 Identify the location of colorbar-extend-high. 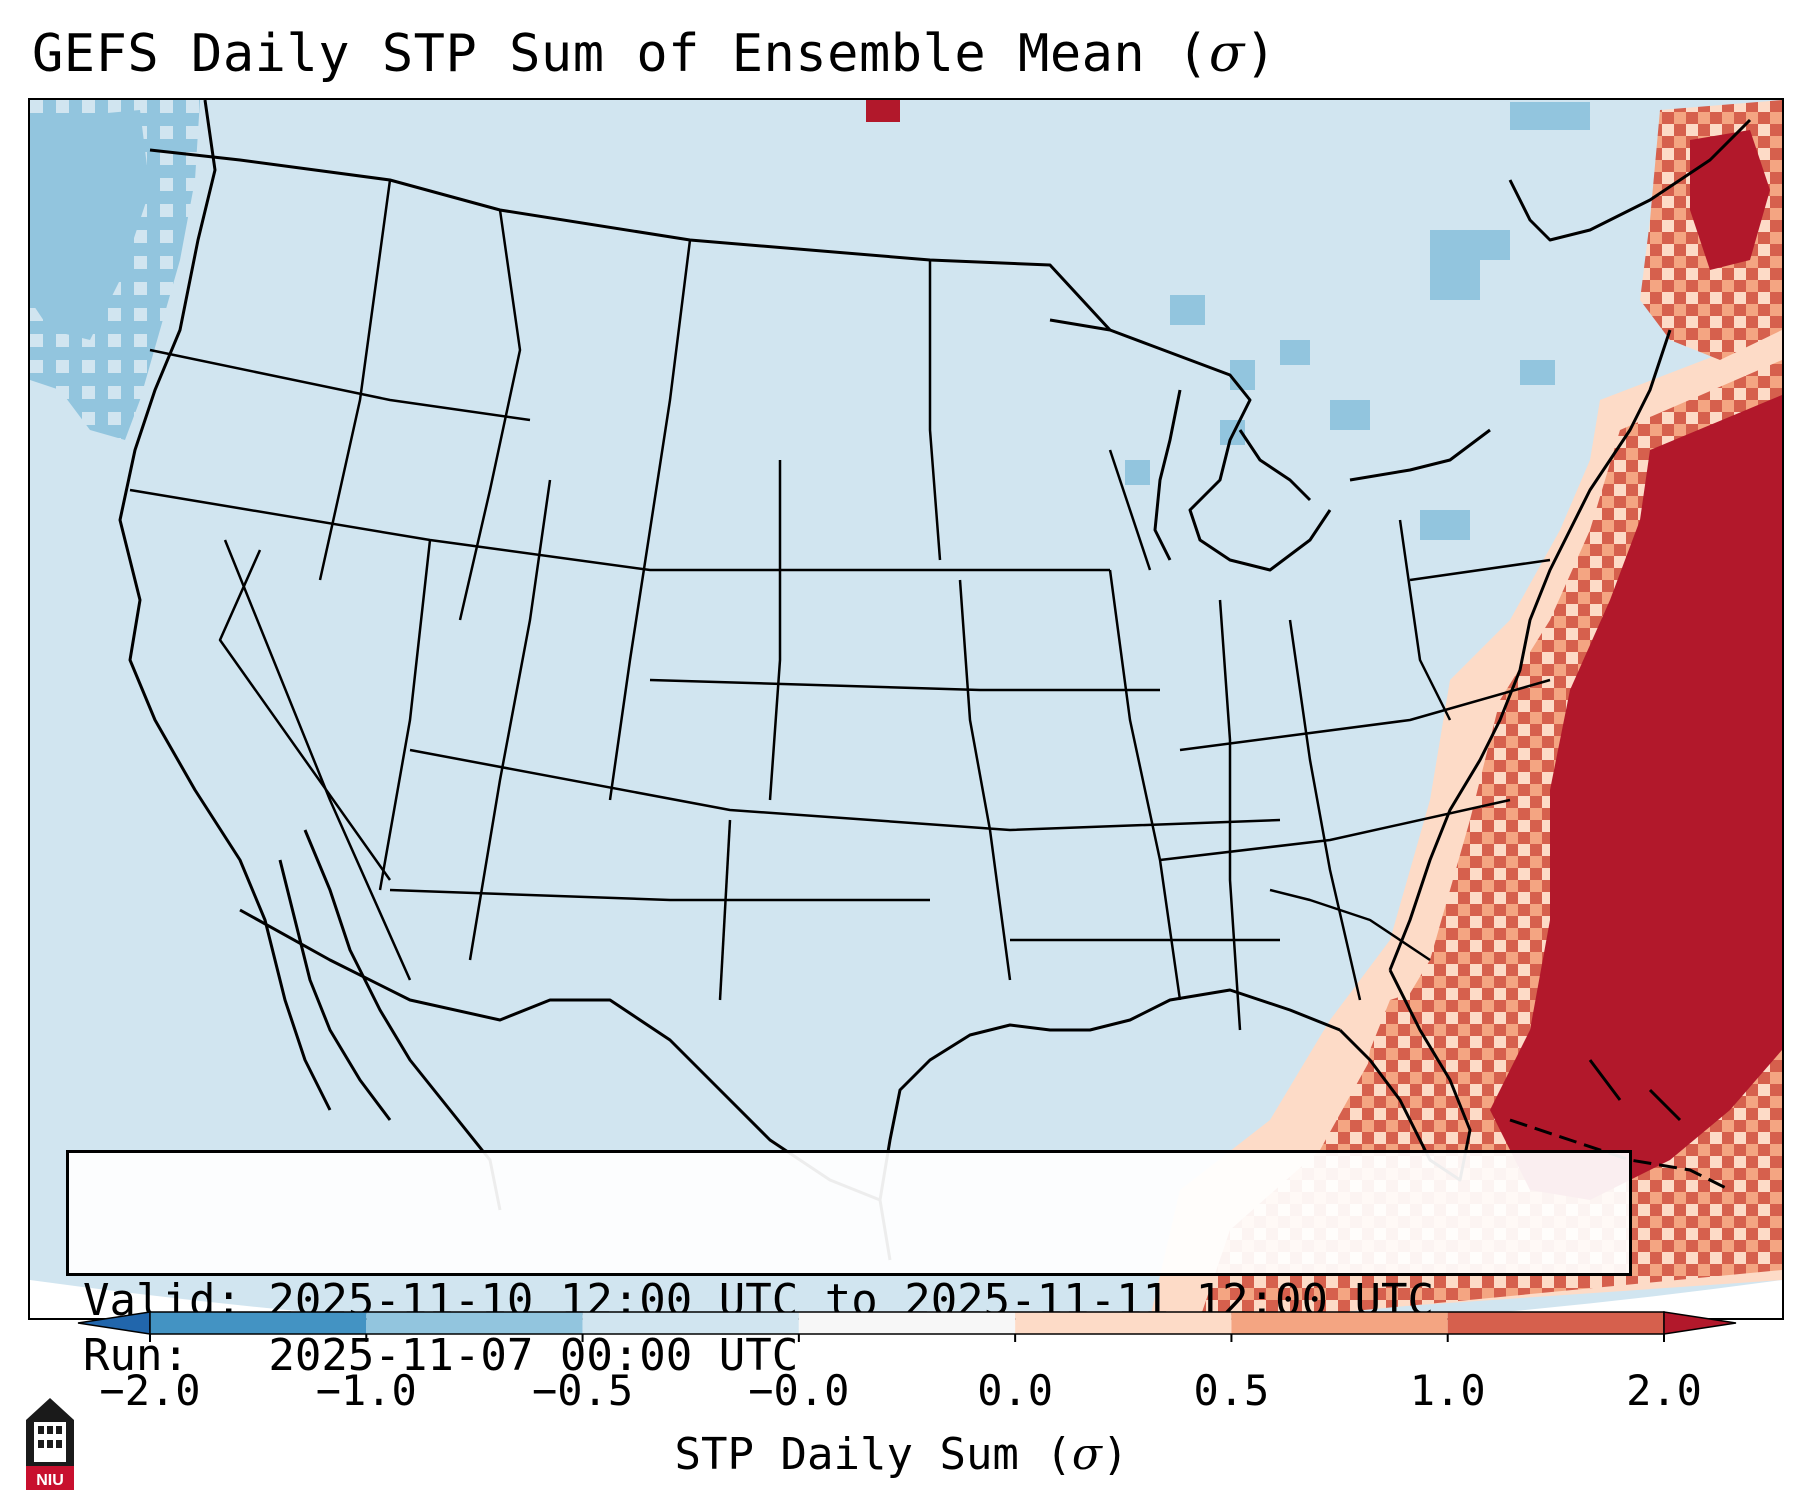
(1700, 1323).